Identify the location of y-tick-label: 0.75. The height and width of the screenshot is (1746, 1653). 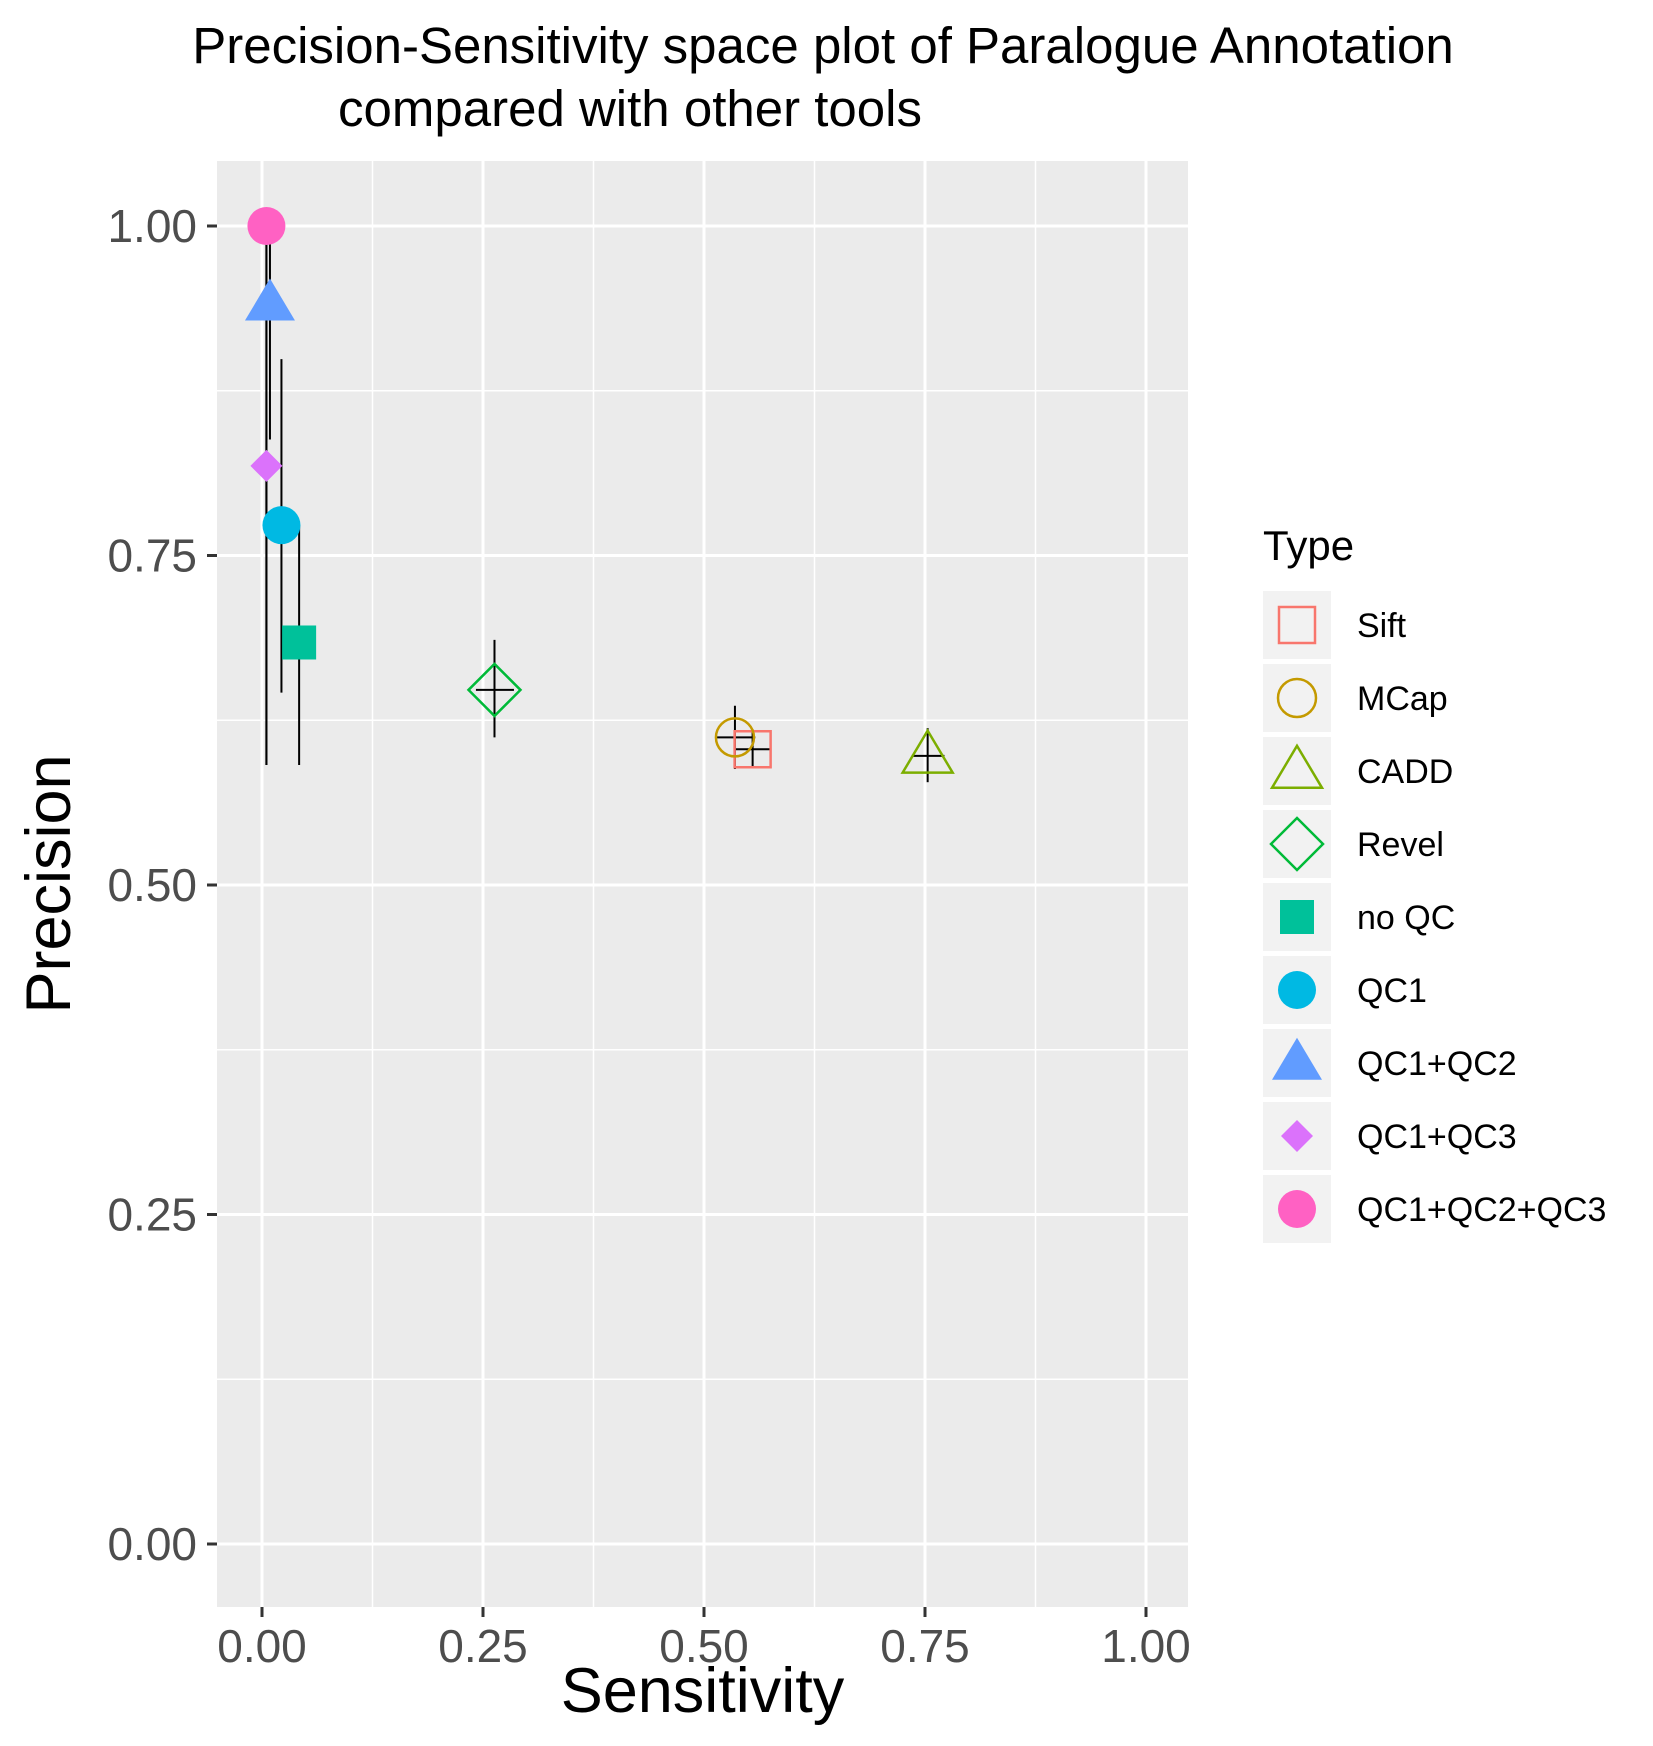
(152, 556).